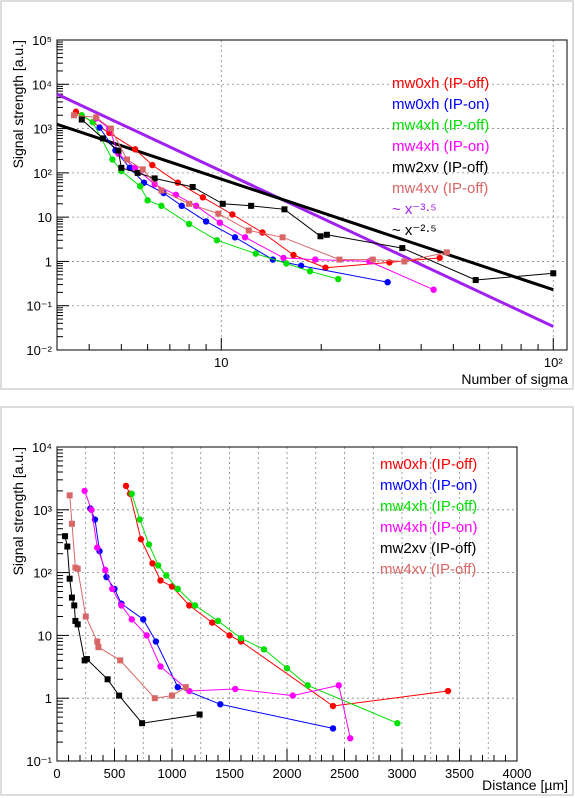 This screenshot has height=798, width=575. Describe the element at coordinates (517, 773) in the screenshot. I see `x-tick-label: 4000` at that location.